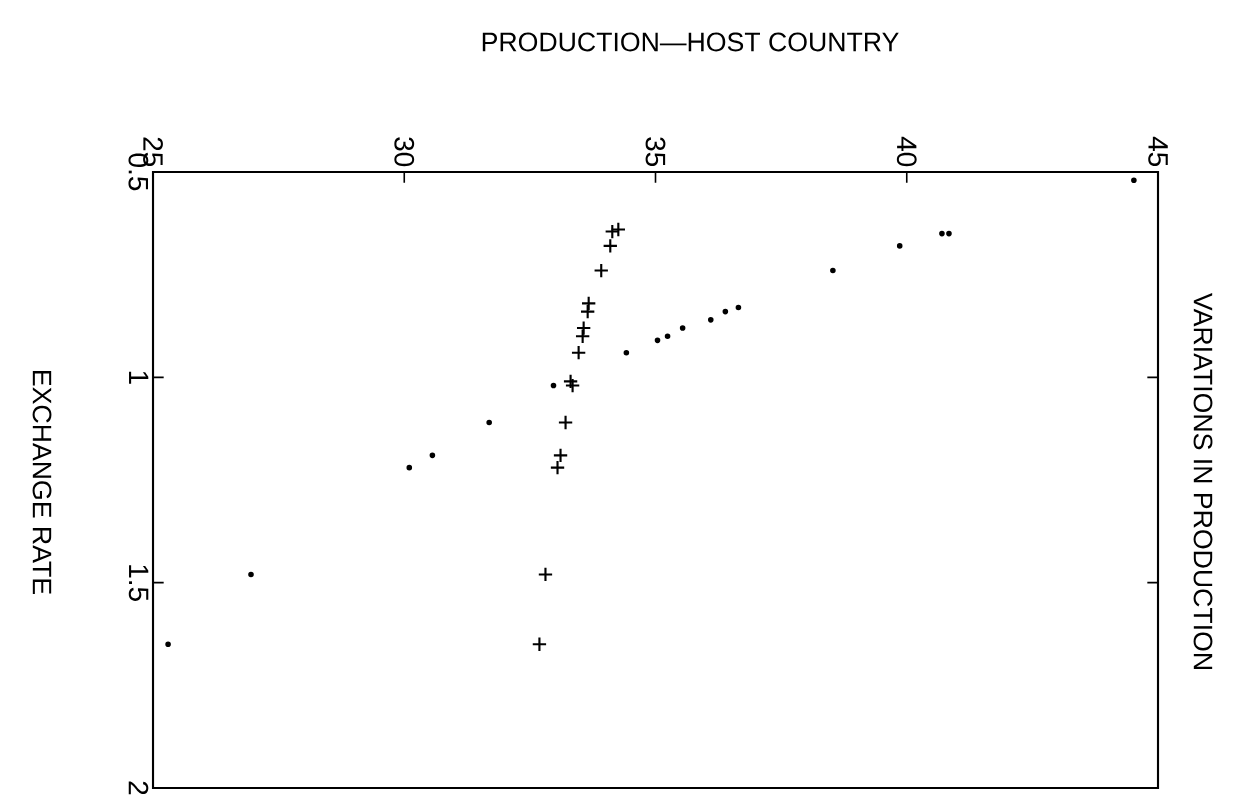 Image resolution: width=1238 pixels, height=799 pixels. What do you see at coordinates (1203, 480) in the screenshot?
I see `text: VARIATIONS IN PRODUCTION` at bounding box center [1203, 480].